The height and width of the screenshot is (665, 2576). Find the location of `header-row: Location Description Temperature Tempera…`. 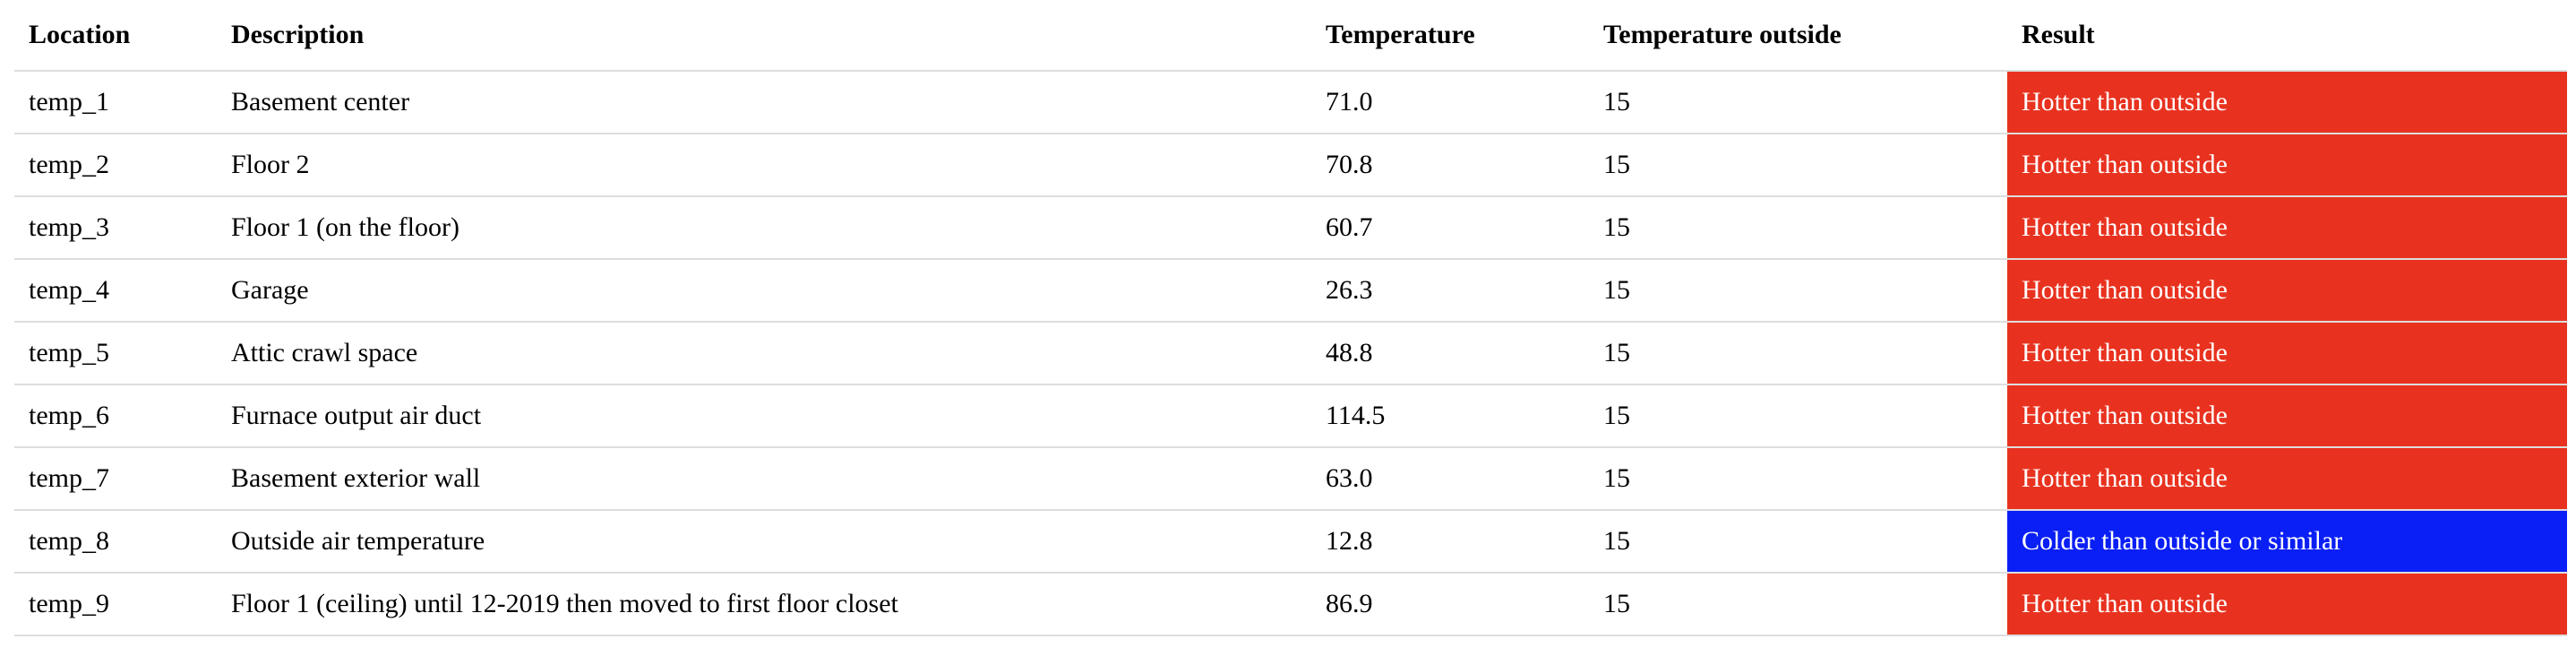

header-row: Location Description Temperature Tempera… is located at coordinates (1290, 36).